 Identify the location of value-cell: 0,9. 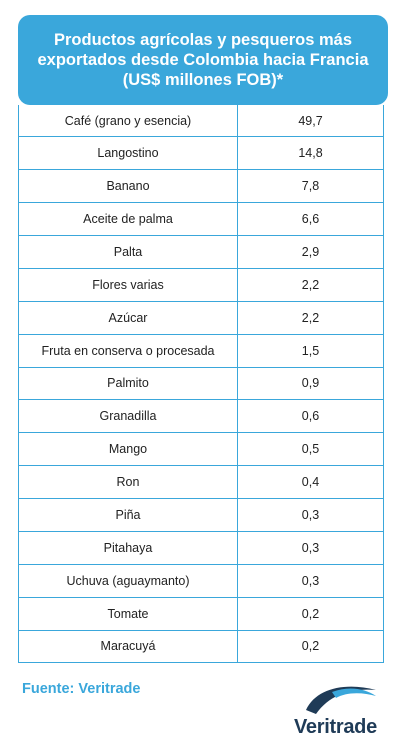
(310, 383).